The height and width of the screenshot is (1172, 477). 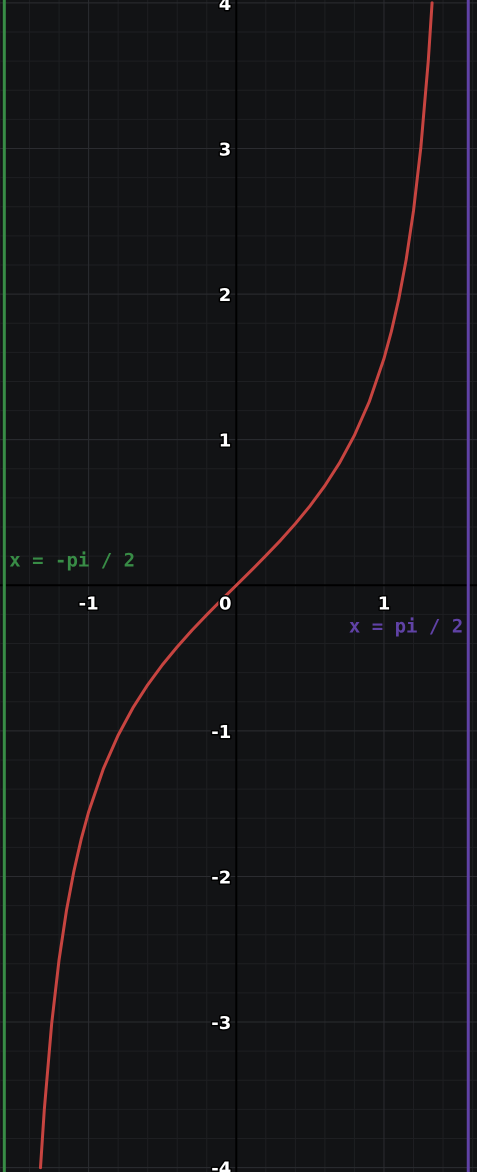 I want to click on asymptote-label-left: x = -pi / 2, so click(x=72, y=560).